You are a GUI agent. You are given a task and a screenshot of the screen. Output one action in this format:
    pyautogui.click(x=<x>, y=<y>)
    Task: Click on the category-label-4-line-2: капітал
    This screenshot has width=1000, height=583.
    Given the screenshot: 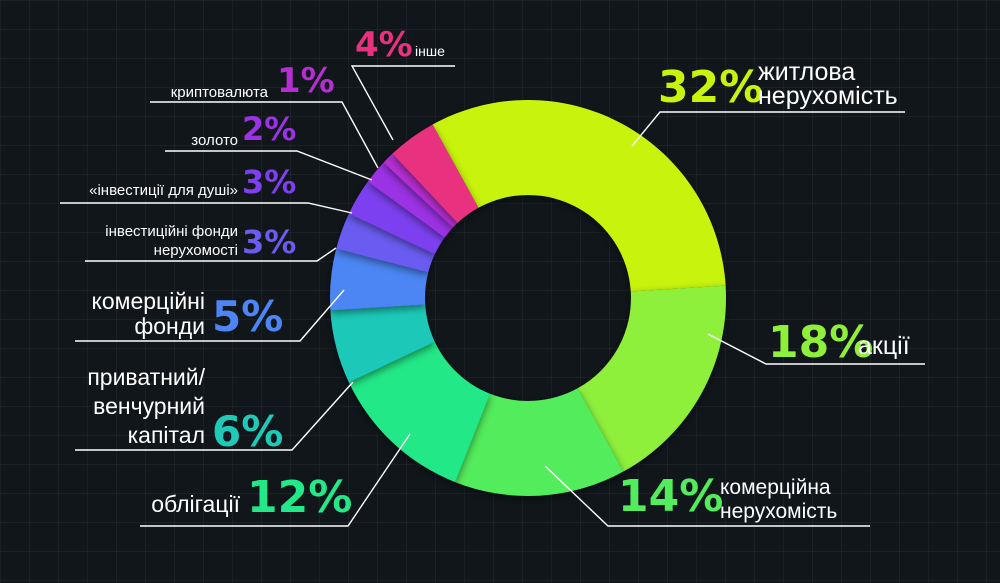 What is the action you would take?
    pyautogui.click(x=166, y=435)
    